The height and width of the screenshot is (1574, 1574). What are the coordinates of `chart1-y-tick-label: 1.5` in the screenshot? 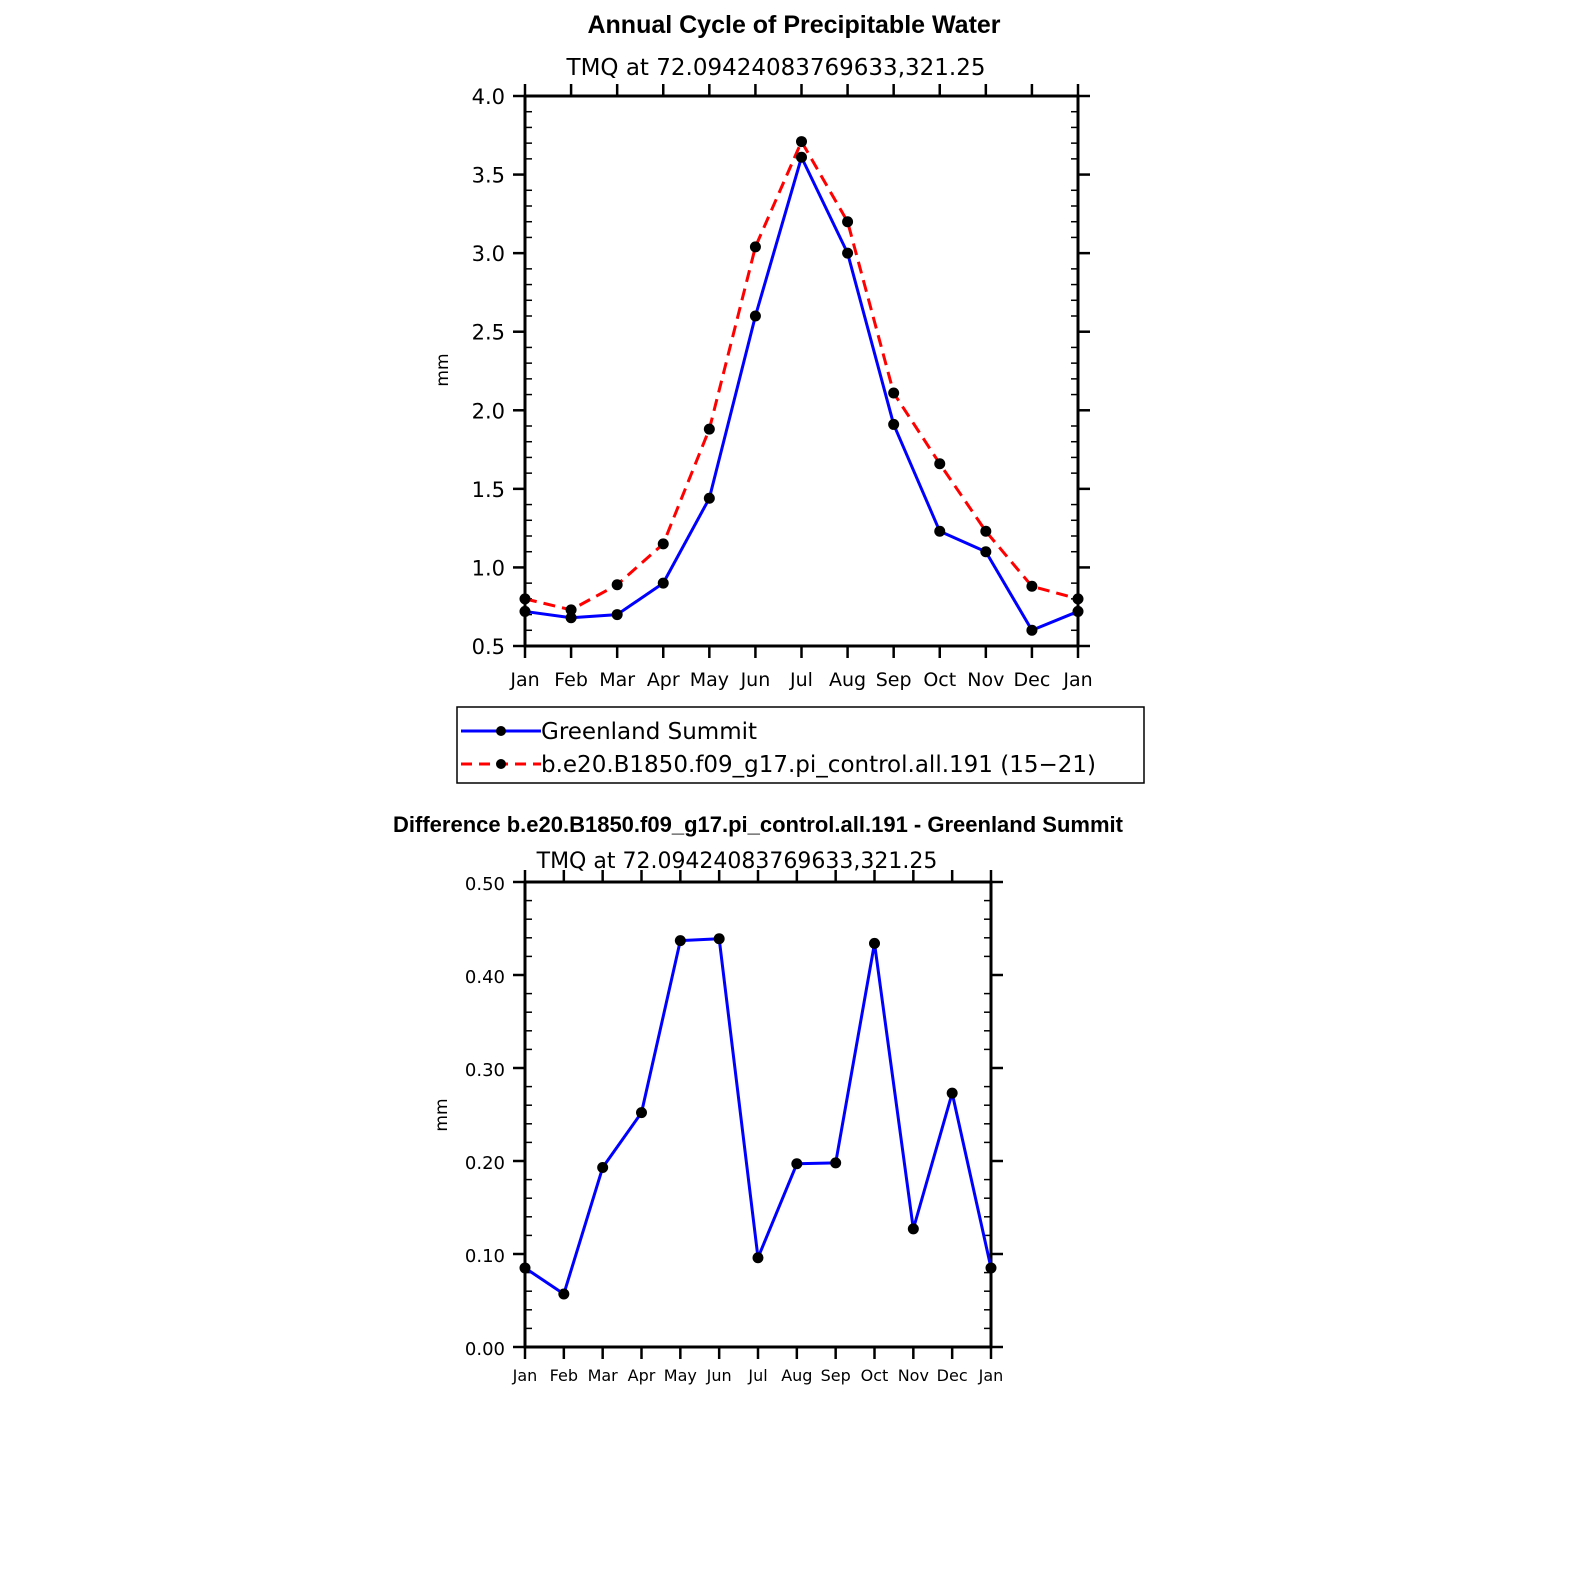 It's located at (488, 490).